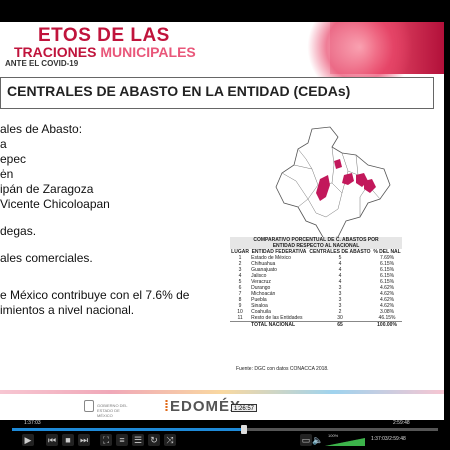 This screenshot has height=450, width=450. I want to click on extended-settings-icon: ≡, so click(122, 440).